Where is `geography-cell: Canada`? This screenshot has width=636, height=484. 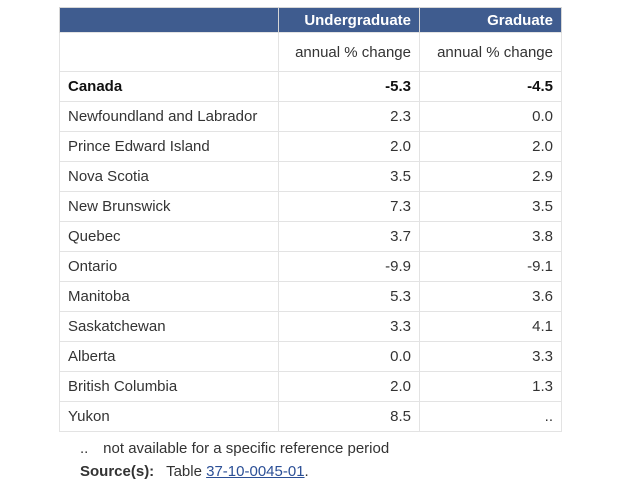
geography-cell: Canada is located at coordinates (169, 86).